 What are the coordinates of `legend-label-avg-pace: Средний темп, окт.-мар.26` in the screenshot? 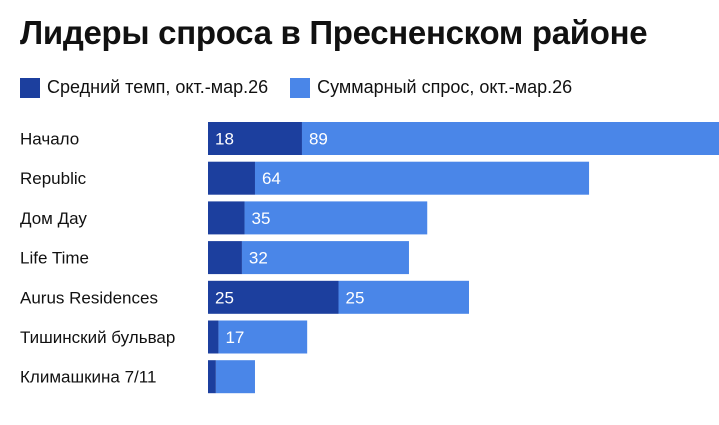 It's located at (158, 87).